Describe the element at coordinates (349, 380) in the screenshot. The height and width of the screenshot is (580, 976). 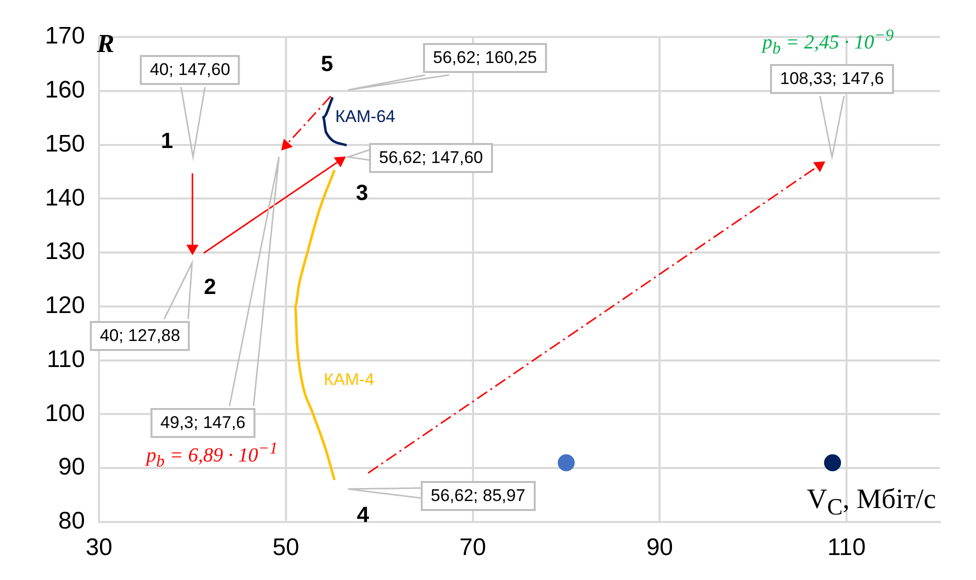
I see `series-label: КАМ-4` at that location.